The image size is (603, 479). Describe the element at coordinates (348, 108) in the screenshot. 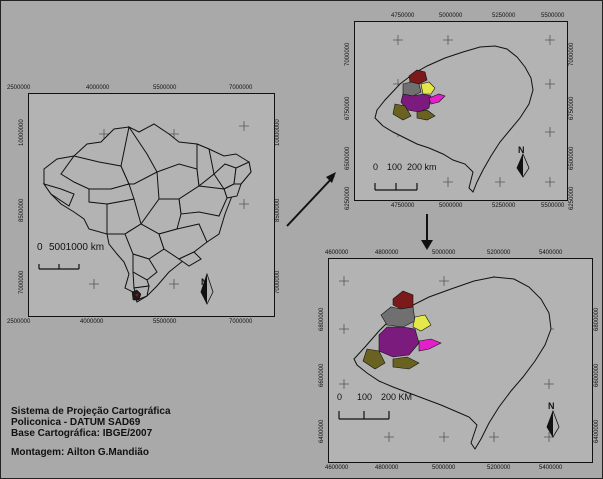

I see `tick-left: 6750000` at that location.